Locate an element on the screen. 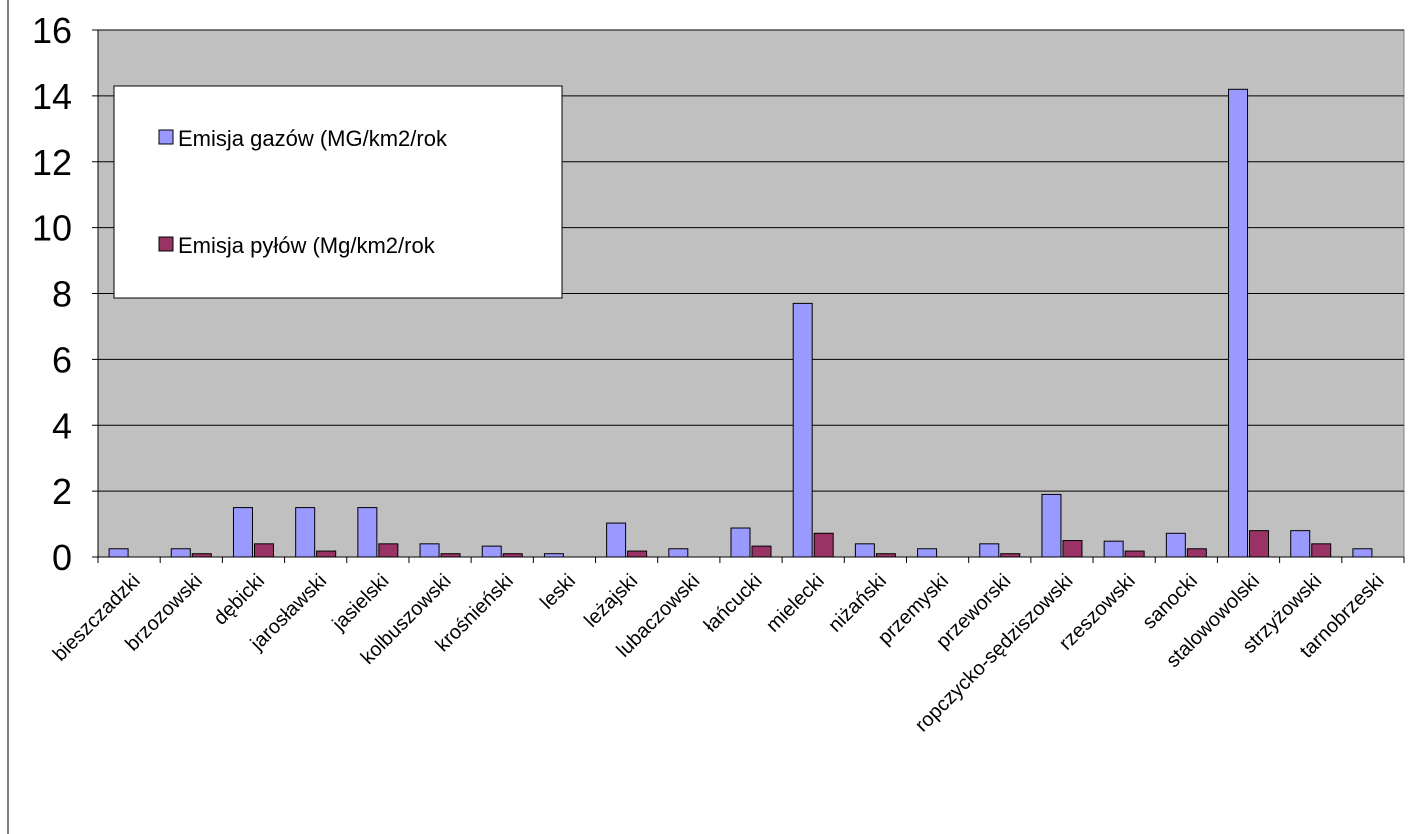  y-tick-label: 12 is located at coordinates (52, 162).